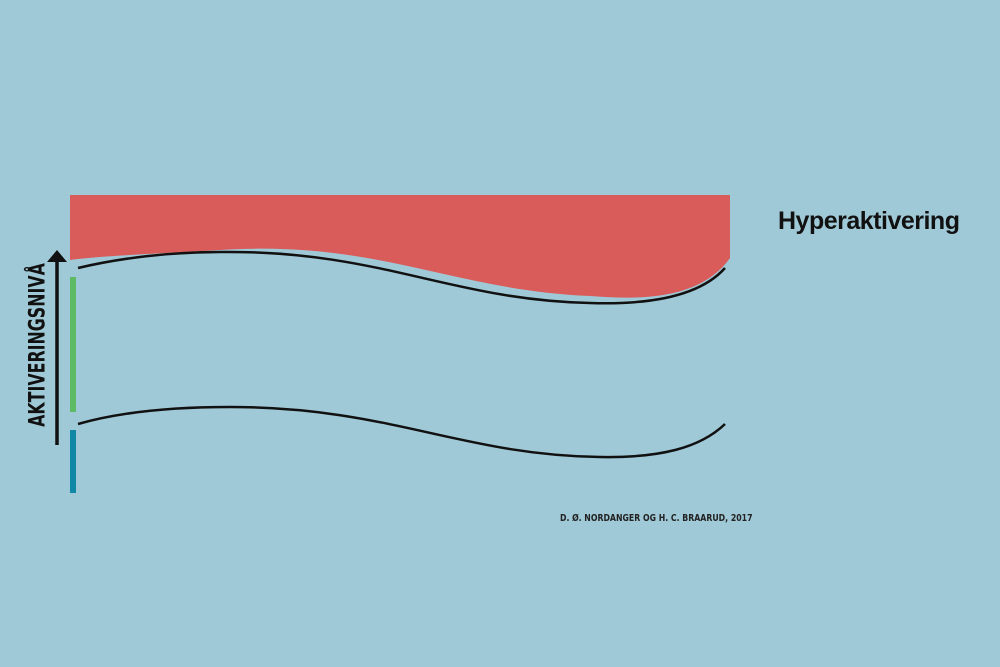 Image resolution: width=1000 pixels, height=667 pixels. I want to click on arrow-up-icon, so click(57, 347).